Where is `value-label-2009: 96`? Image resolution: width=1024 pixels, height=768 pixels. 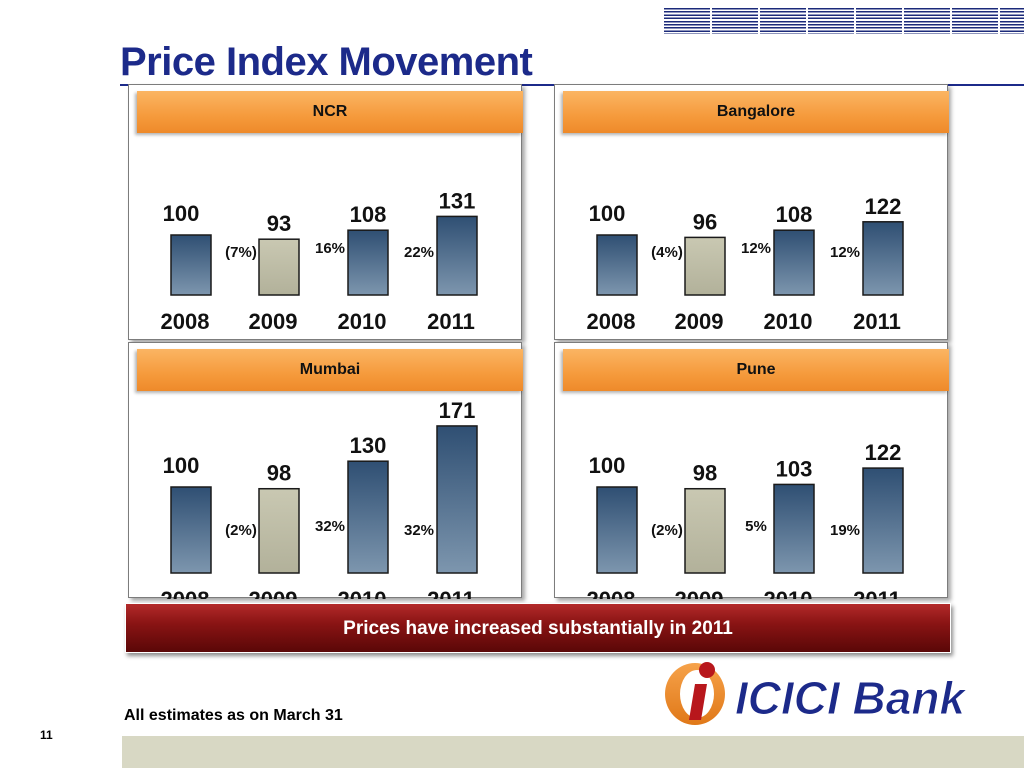 value-label-2009: 96 is located at coordinates (705, 221).